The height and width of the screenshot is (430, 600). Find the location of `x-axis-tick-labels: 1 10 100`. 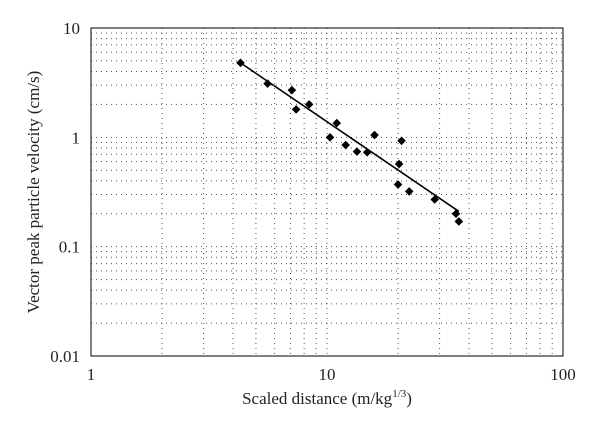

x-axis-tick-labels: 1 10 100 is located at coordinates (331, 374).